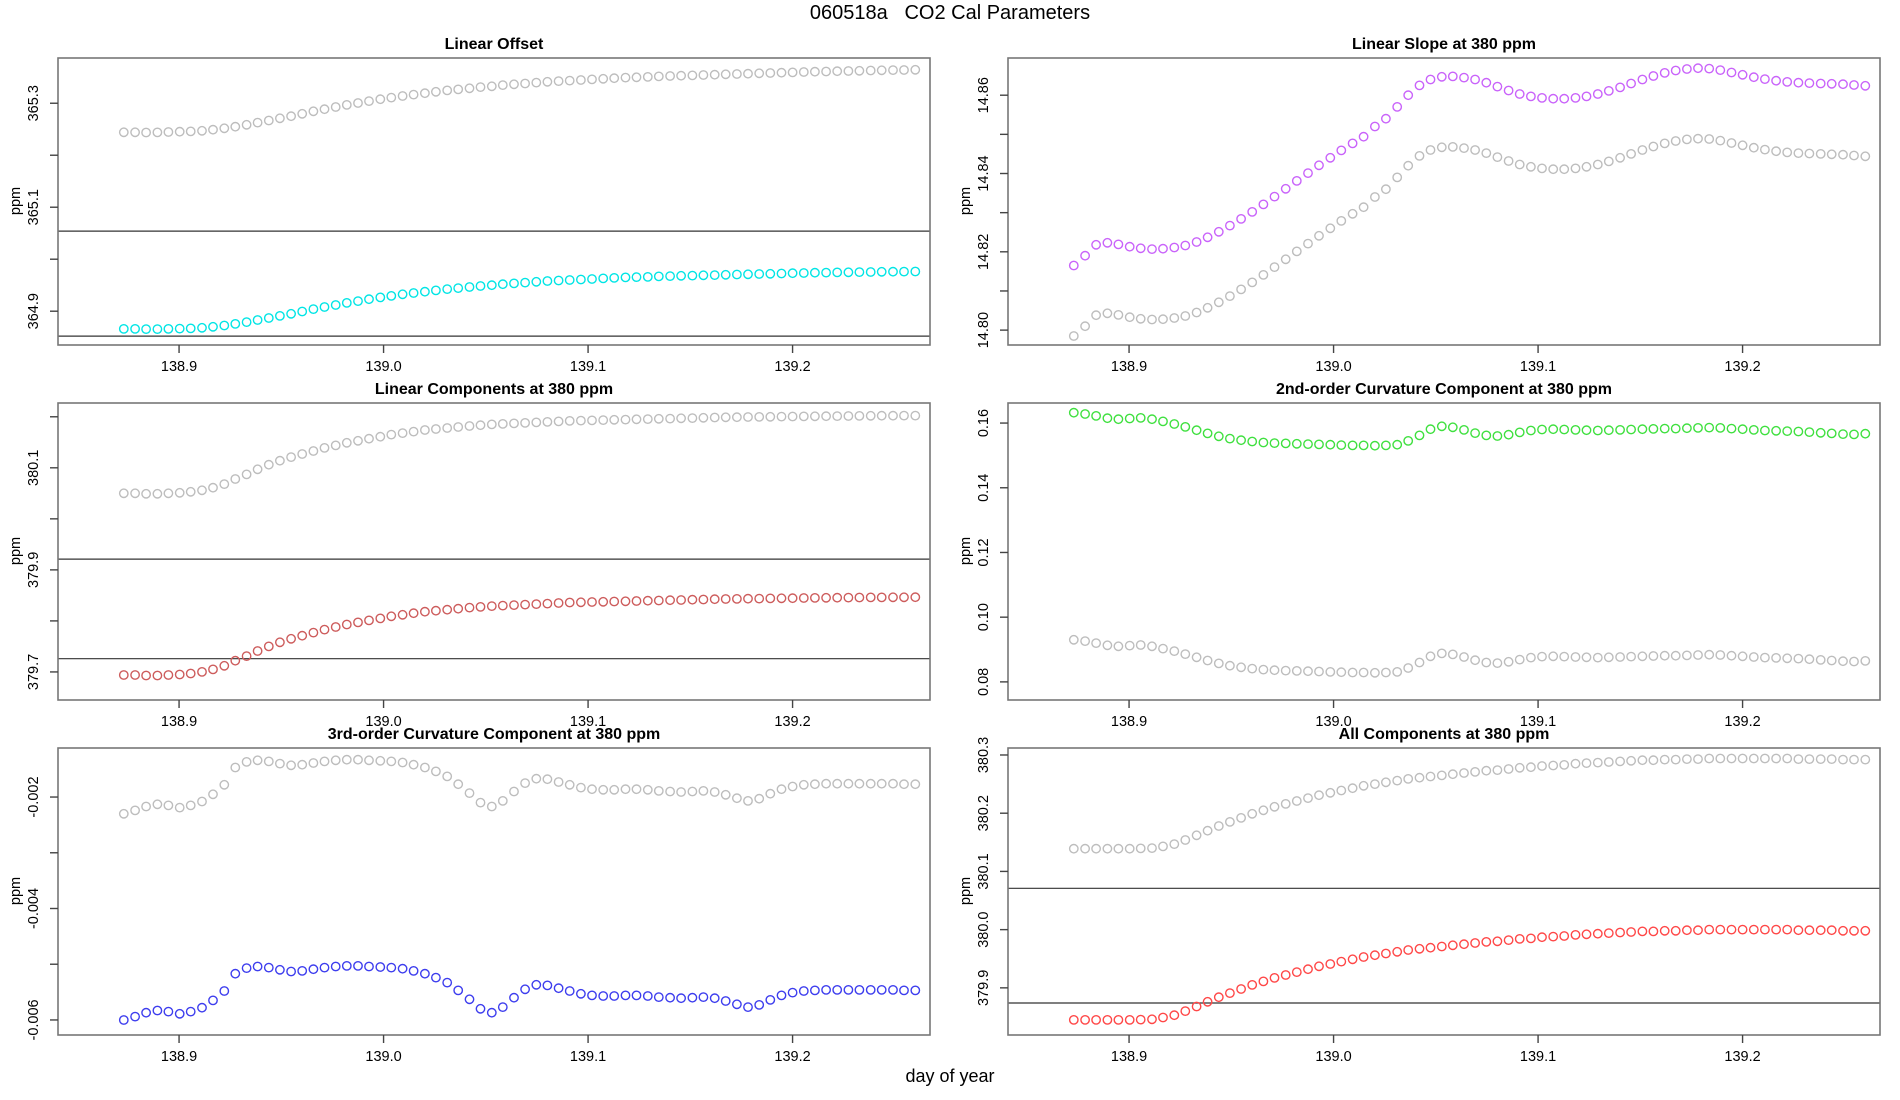 Image resolution: width=1900 pixels, height=1100 pixels. What do you see at coordinates (494, 734) in the screenshot?
I see `subplot-title-3rd-order-curvature: 3rd-order Curvature Component at 380 ppm` at bounding box center [494, 734].